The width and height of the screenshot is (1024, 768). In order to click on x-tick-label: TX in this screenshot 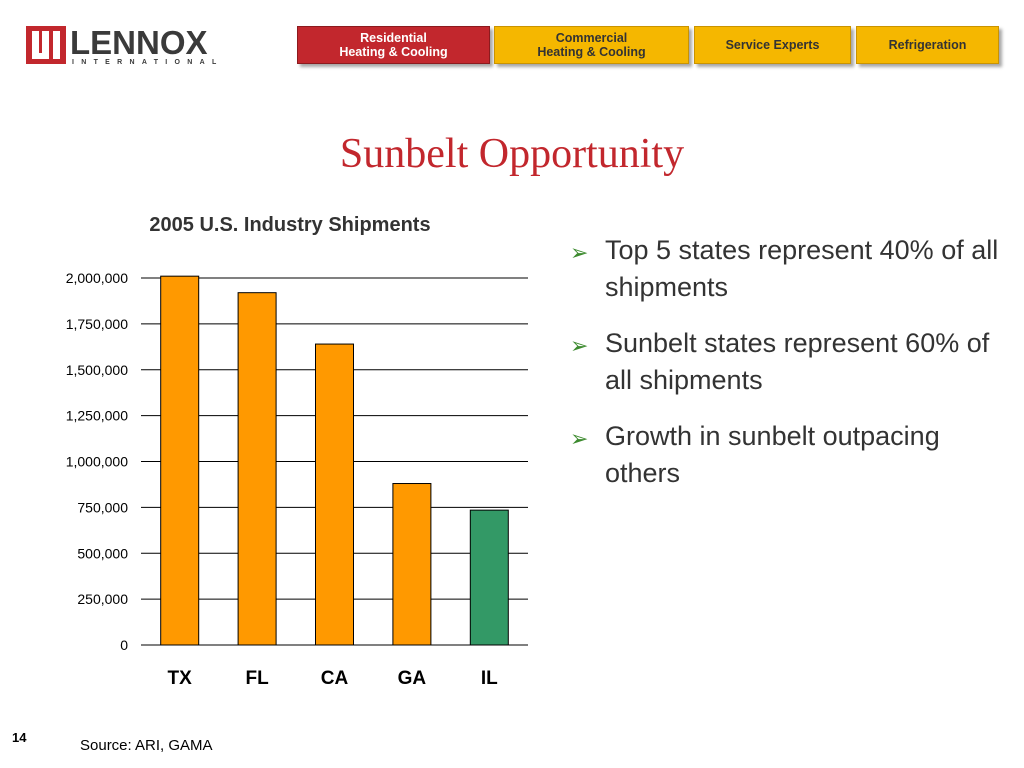, I will do `click(180, 678)`.